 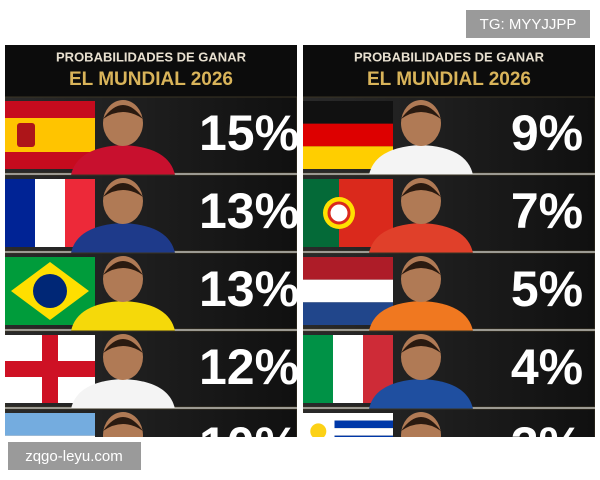 I want to click on flag-sun, so click(x=318, y=430).